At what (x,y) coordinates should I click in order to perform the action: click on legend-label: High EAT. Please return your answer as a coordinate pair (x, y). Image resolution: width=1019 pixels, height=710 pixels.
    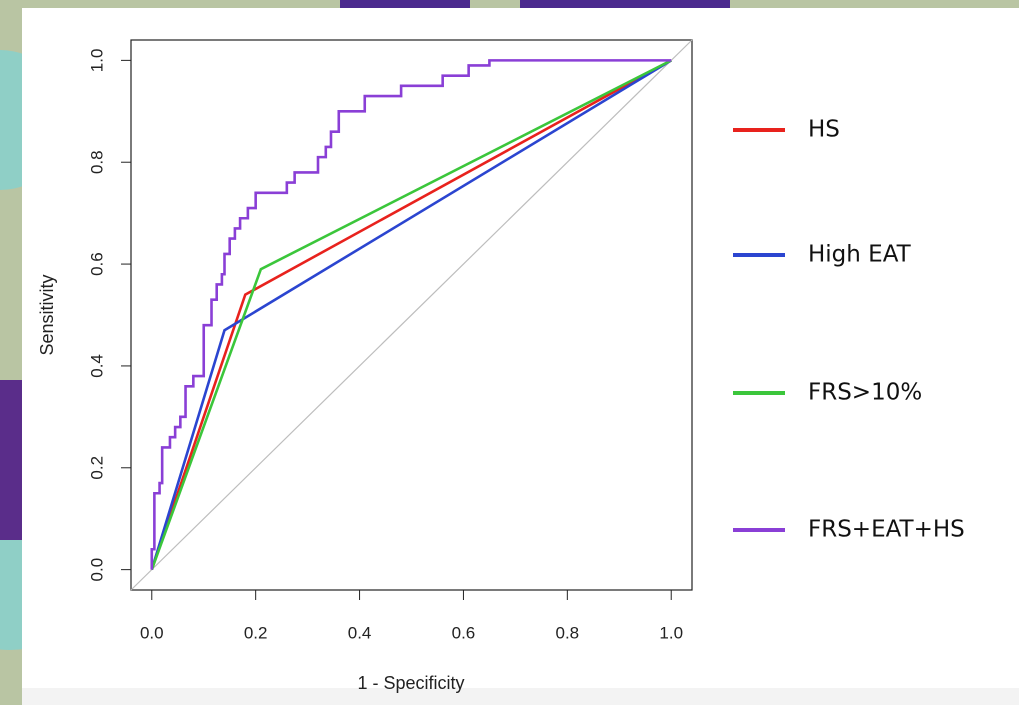
    Looking at the image, I should click on (860, 255).